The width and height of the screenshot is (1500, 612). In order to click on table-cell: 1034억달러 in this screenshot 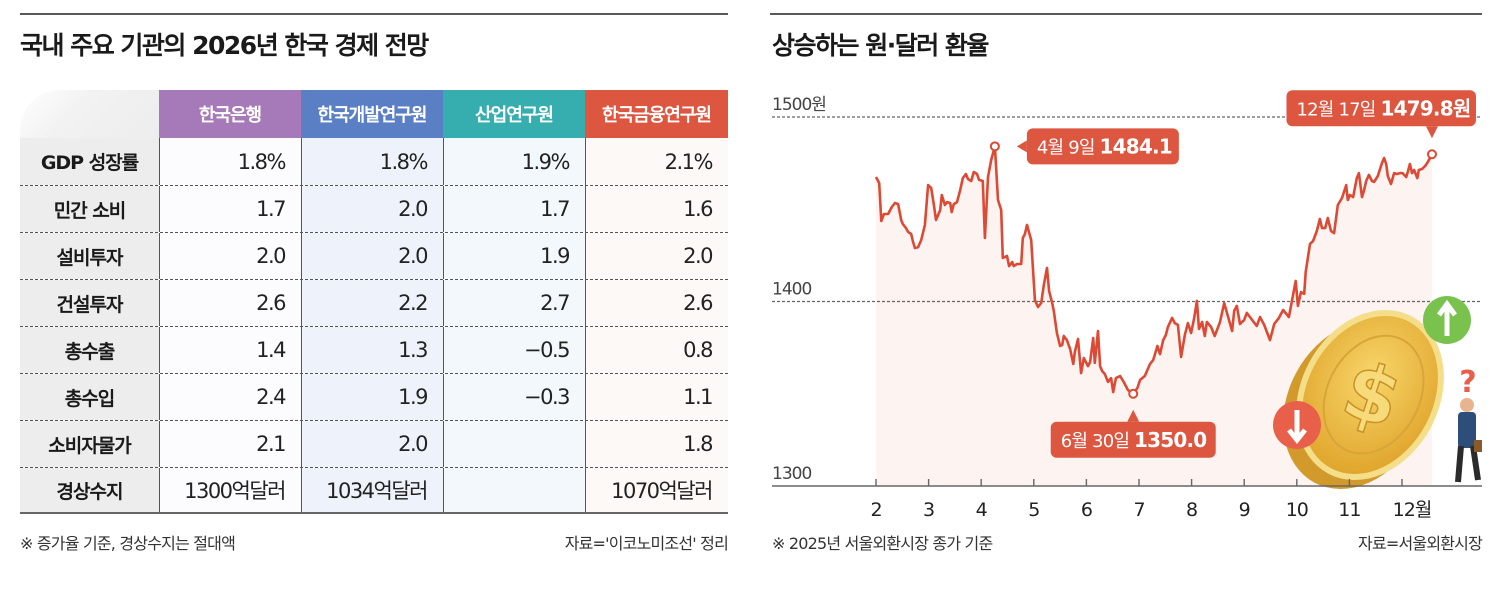, I will do `click(372, 490)`.